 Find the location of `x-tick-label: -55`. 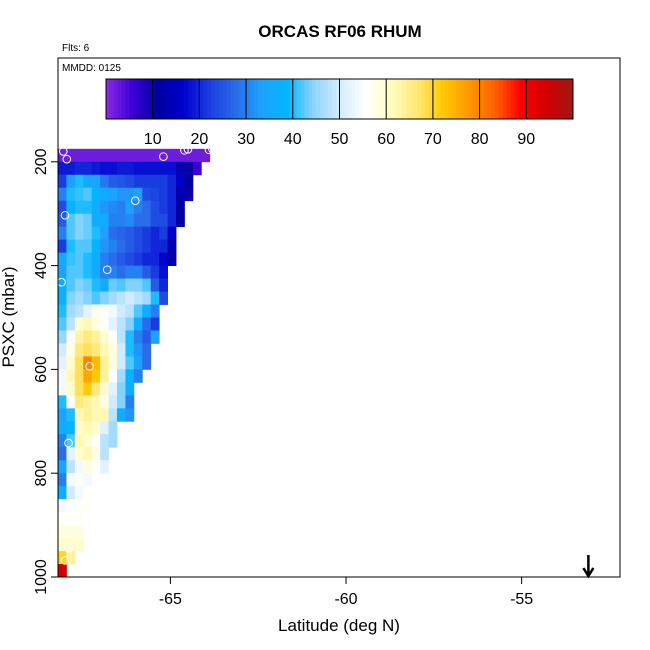

x-tick-label: -55 is located at coordinates (521, 599).